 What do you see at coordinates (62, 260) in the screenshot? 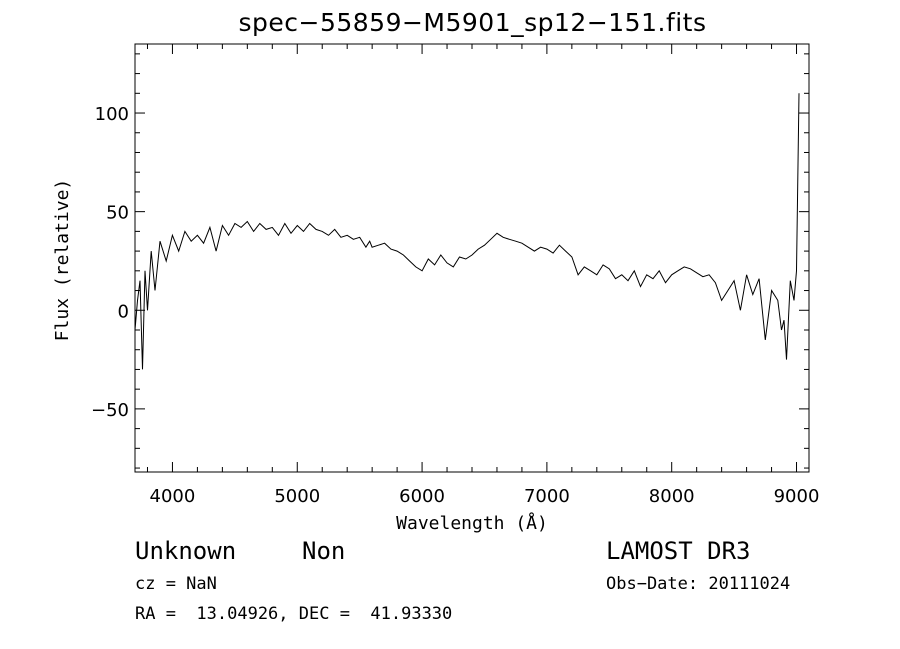
I see `y-axis-label: Flux (relative)` at bounding box center [62, 260].